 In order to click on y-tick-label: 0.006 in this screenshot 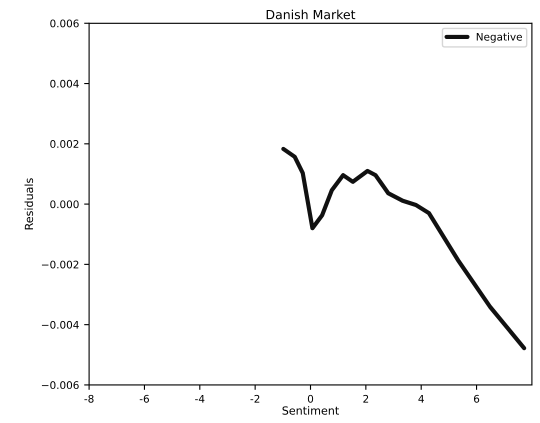, I will do `click(64, 23)`.